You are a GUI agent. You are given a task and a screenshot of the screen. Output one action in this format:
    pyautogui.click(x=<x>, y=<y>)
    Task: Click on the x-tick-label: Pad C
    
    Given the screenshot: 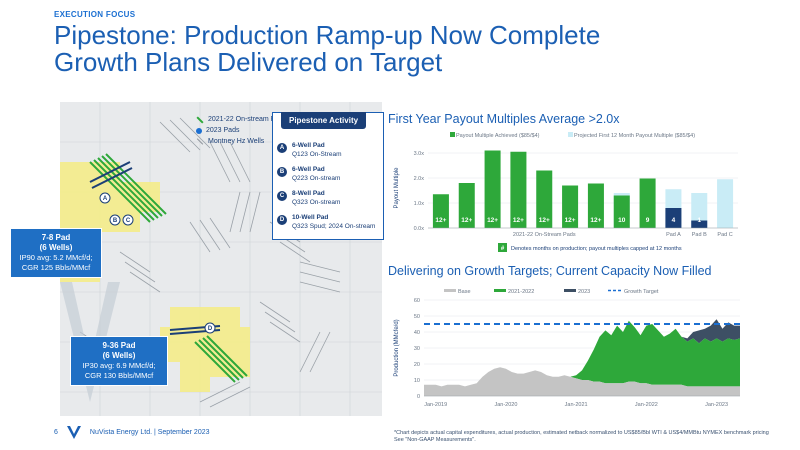 What is the action you would take?
    pyautogui.click(x=724, y=235)
    